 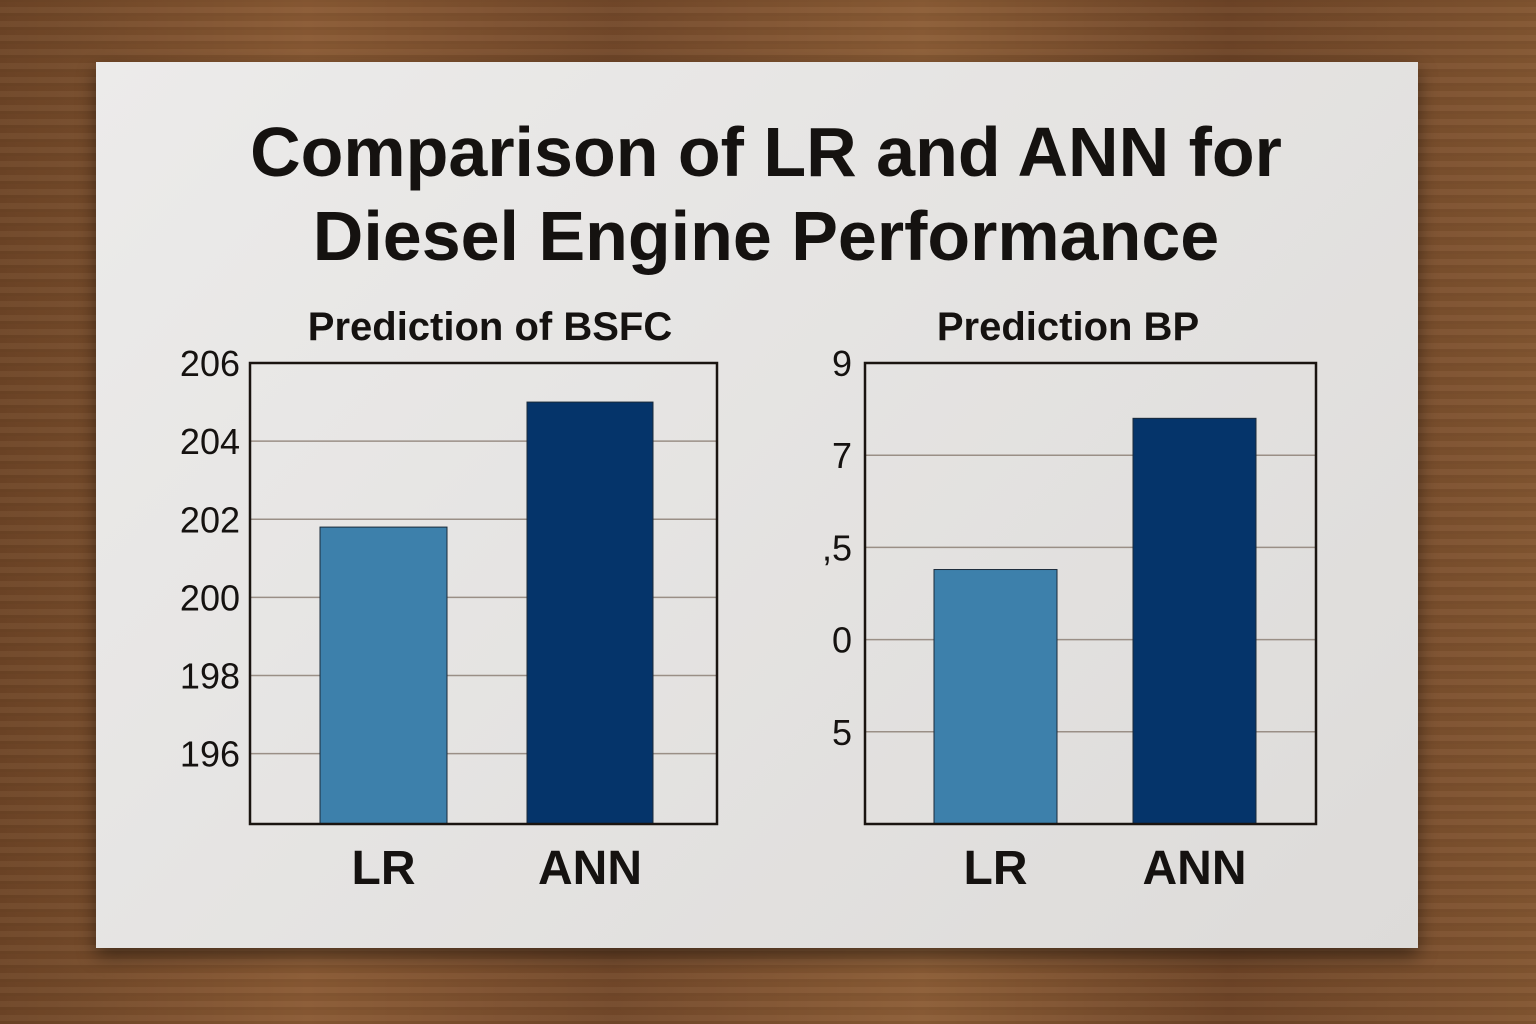 I want to click on title-line-2: Diesel Engine Performance, so click(x=766, y=236).